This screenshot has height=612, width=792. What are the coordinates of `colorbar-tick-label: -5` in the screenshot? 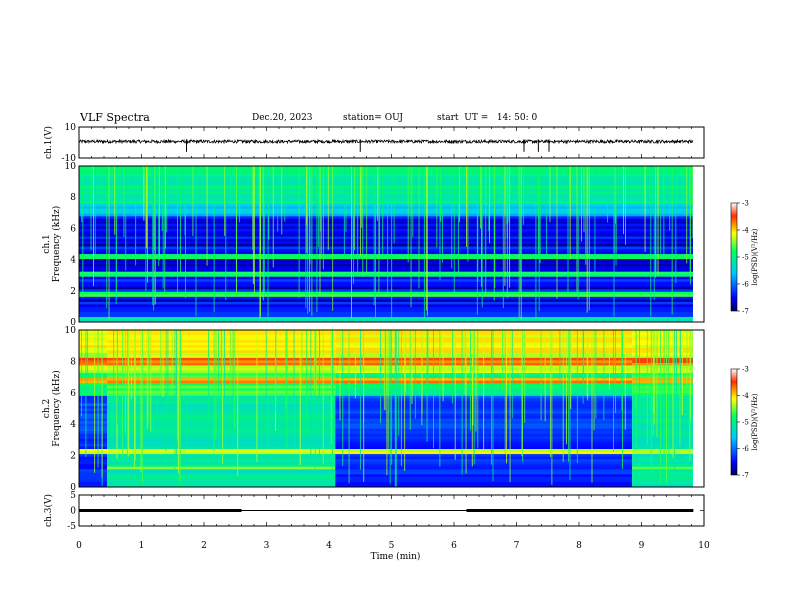 It's located at (745, 258).